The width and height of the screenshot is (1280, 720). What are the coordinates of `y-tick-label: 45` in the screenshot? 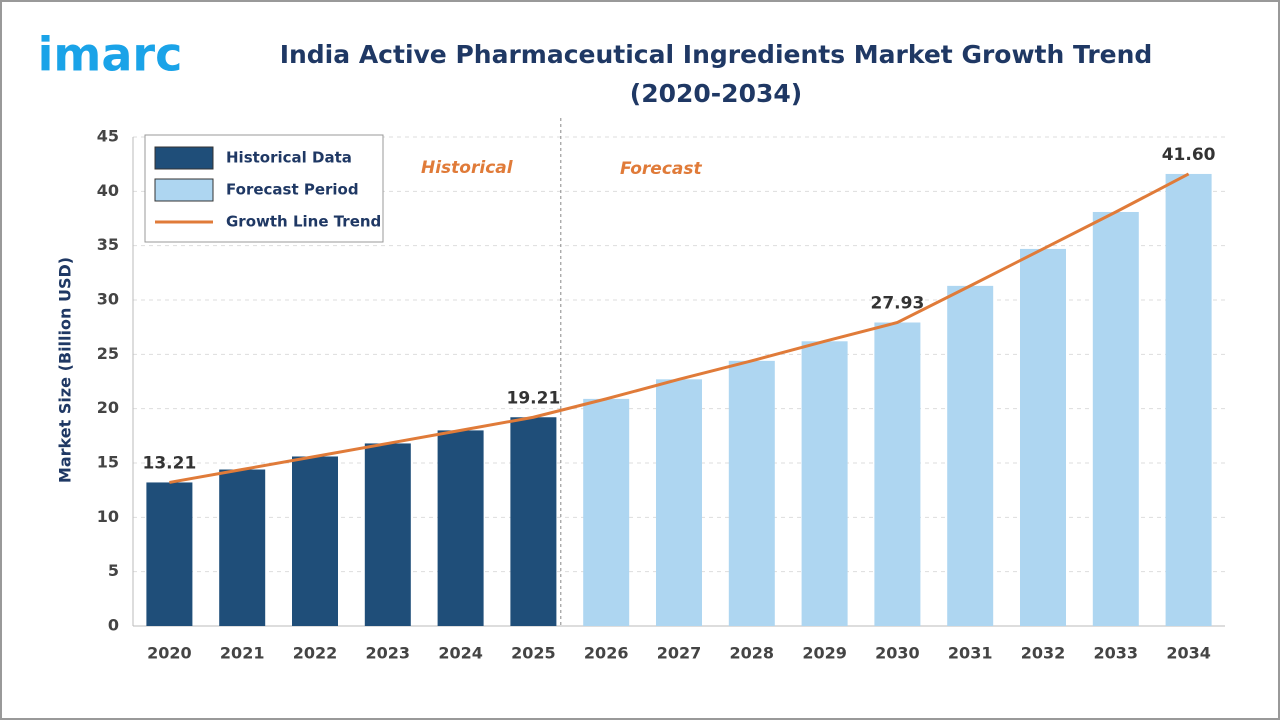 It's located at (108, 136).